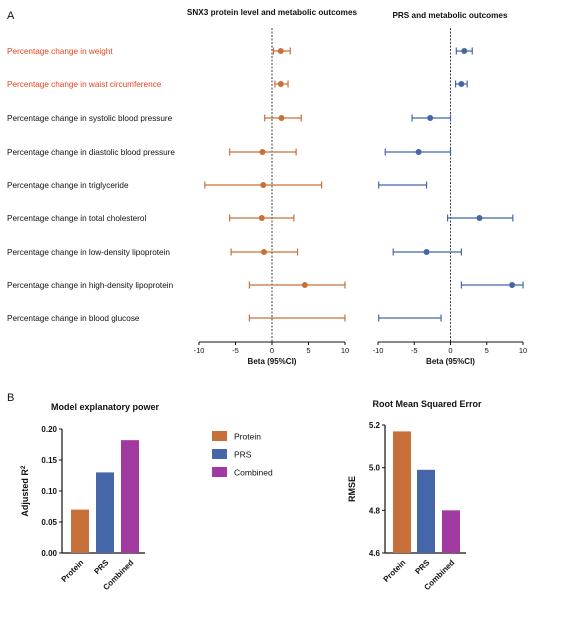 The width and height of the screenshot is (567, 635). I want to click on y-tick-label: 4.8, so click(375, 510).